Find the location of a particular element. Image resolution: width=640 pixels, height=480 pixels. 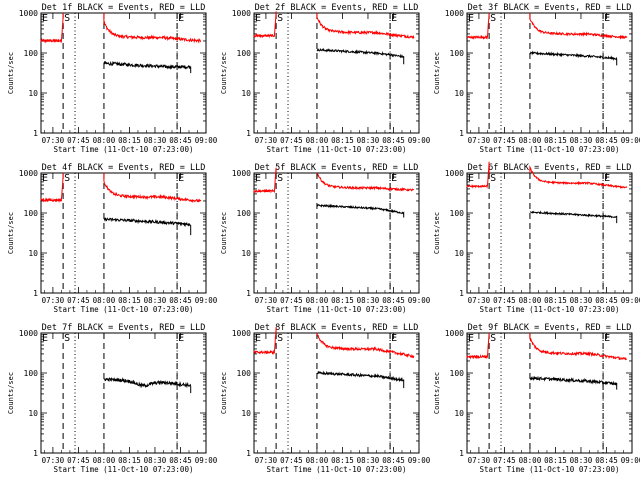

panel-title: Det 4f BLACK = Events, RED = LLD is located at coordinates (124, 168).